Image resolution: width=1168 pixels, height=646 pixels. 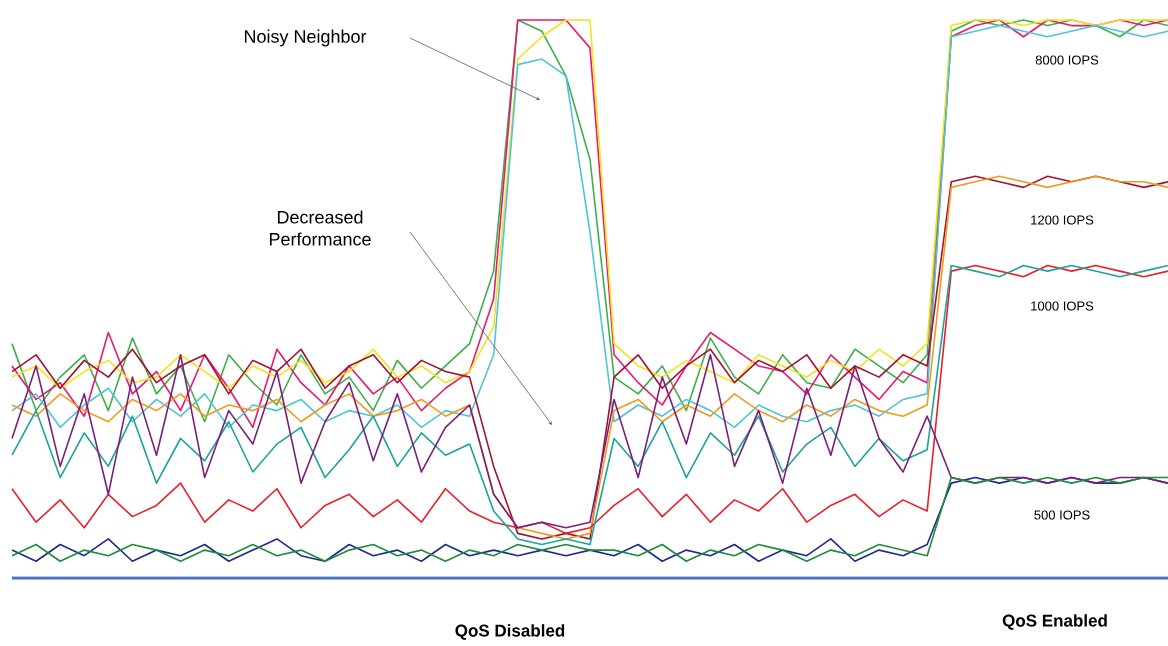 I want to click on annotation: Noisy Neighbor, so click(x=305, y=38).